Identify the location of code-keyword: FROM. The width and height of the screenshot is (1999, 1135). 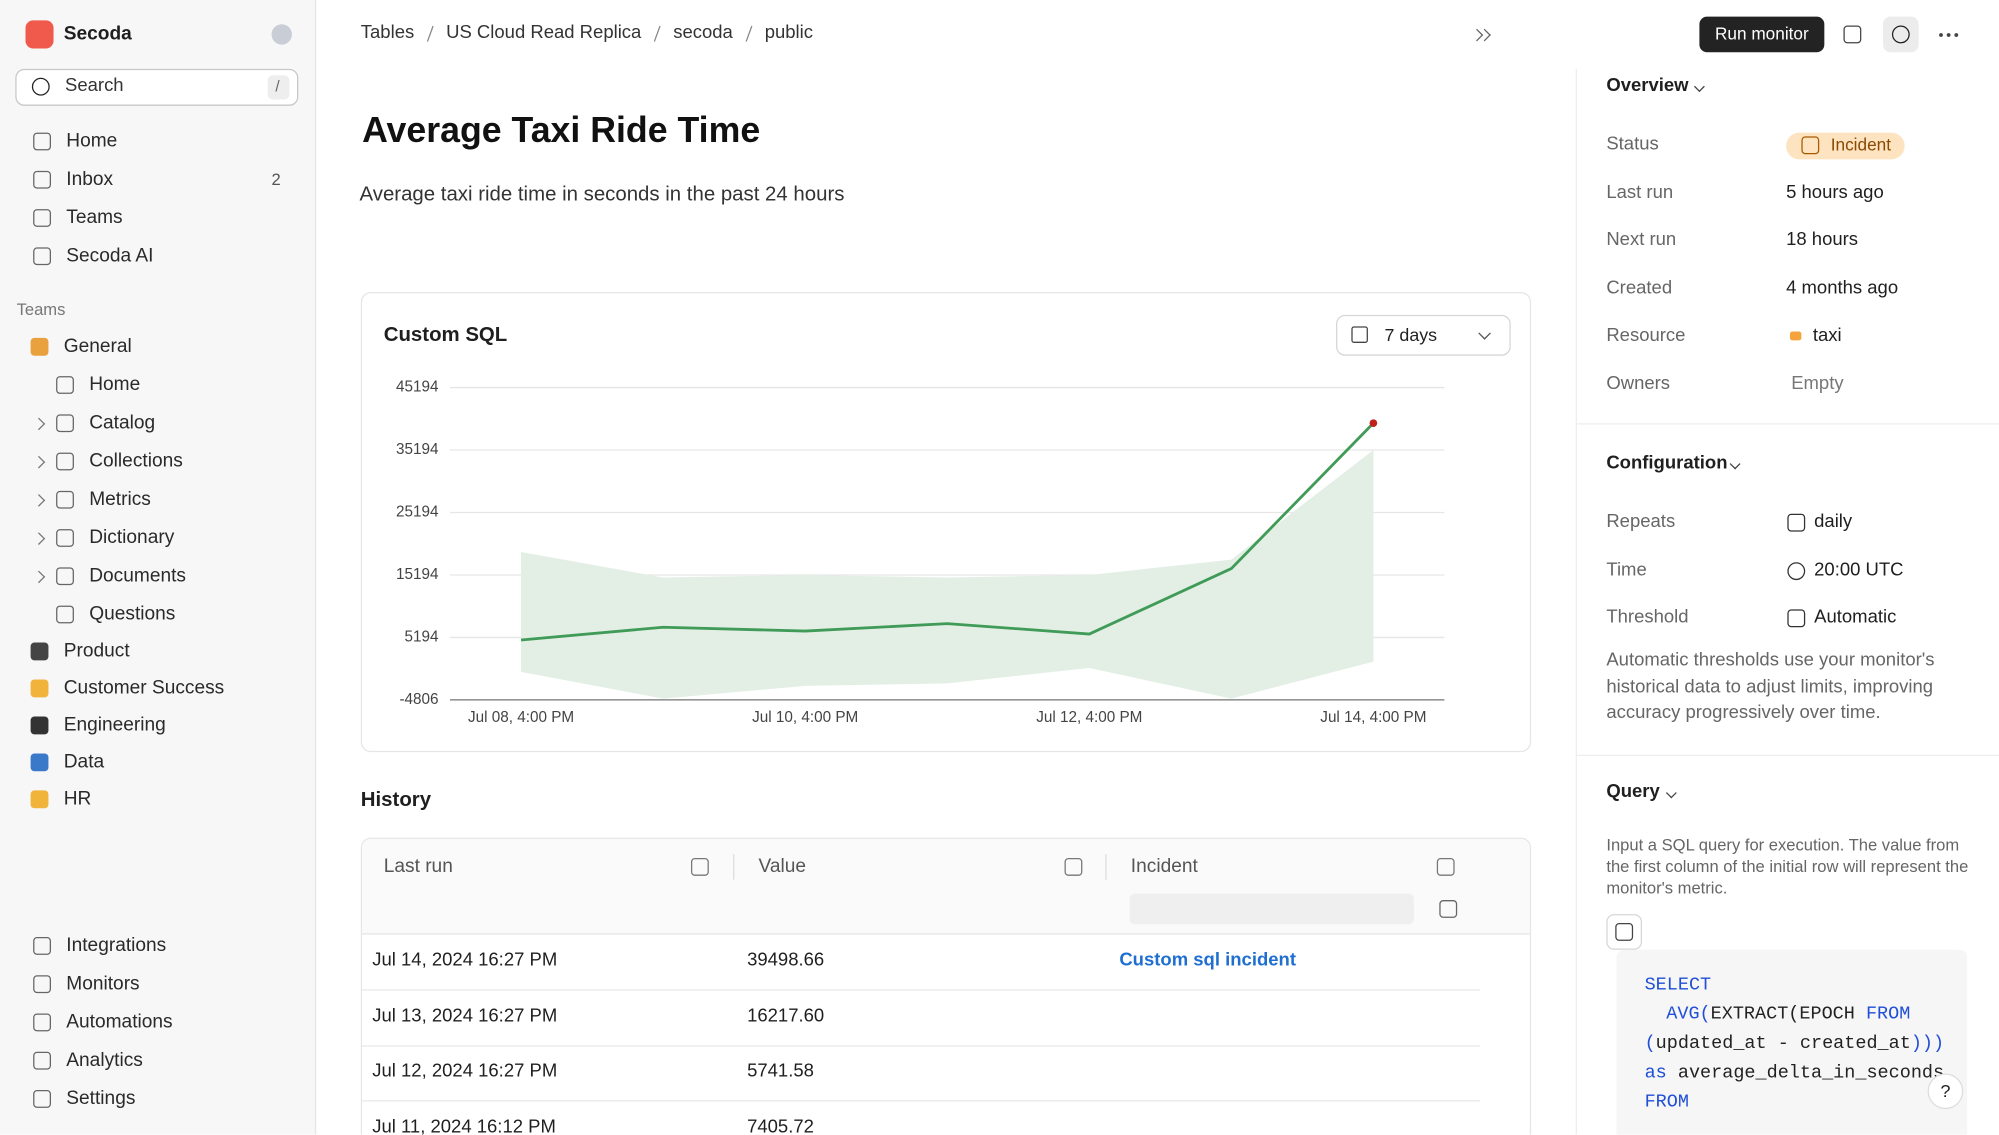
(1888, 1014).